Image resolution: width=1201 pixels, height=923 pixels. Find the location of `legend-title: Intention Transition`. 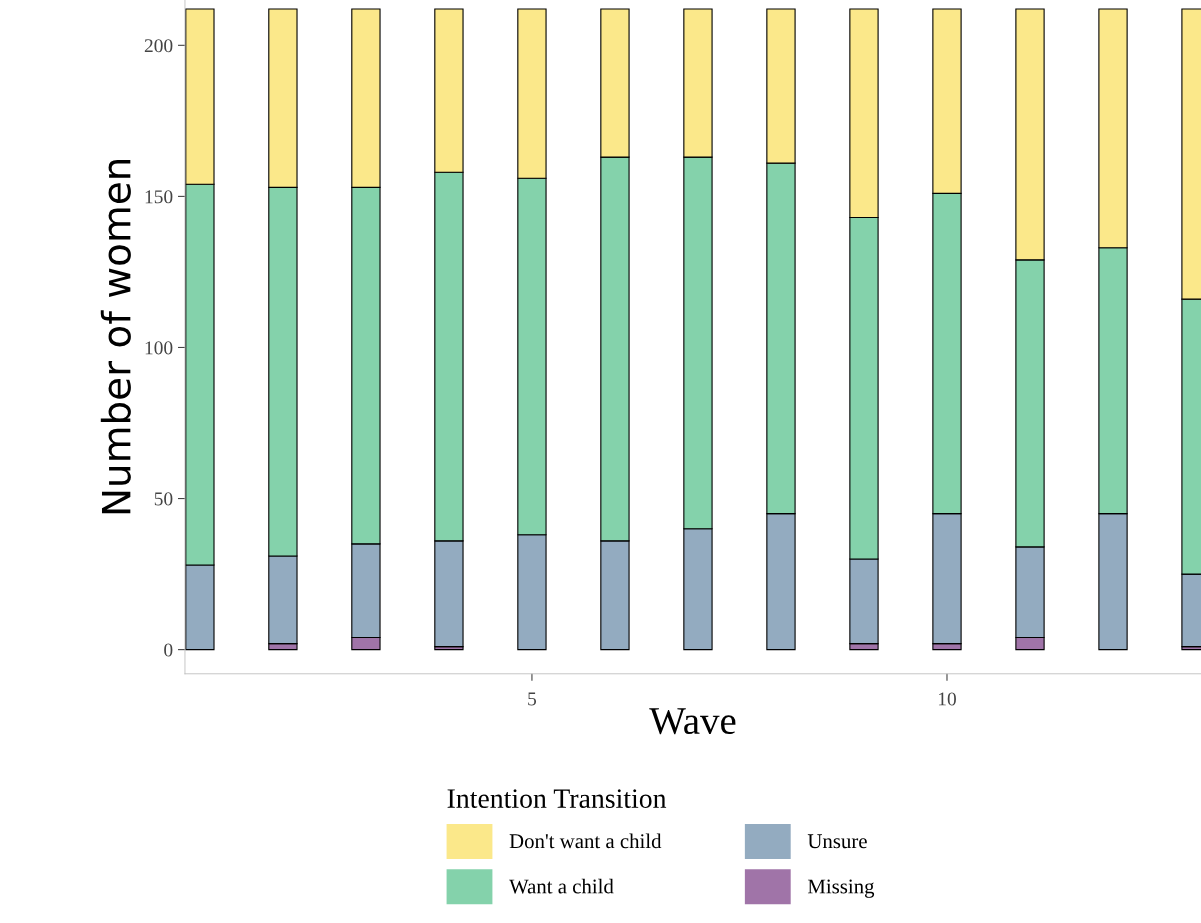

legend-title: Intention Transition is located at coordinates (557, 798).